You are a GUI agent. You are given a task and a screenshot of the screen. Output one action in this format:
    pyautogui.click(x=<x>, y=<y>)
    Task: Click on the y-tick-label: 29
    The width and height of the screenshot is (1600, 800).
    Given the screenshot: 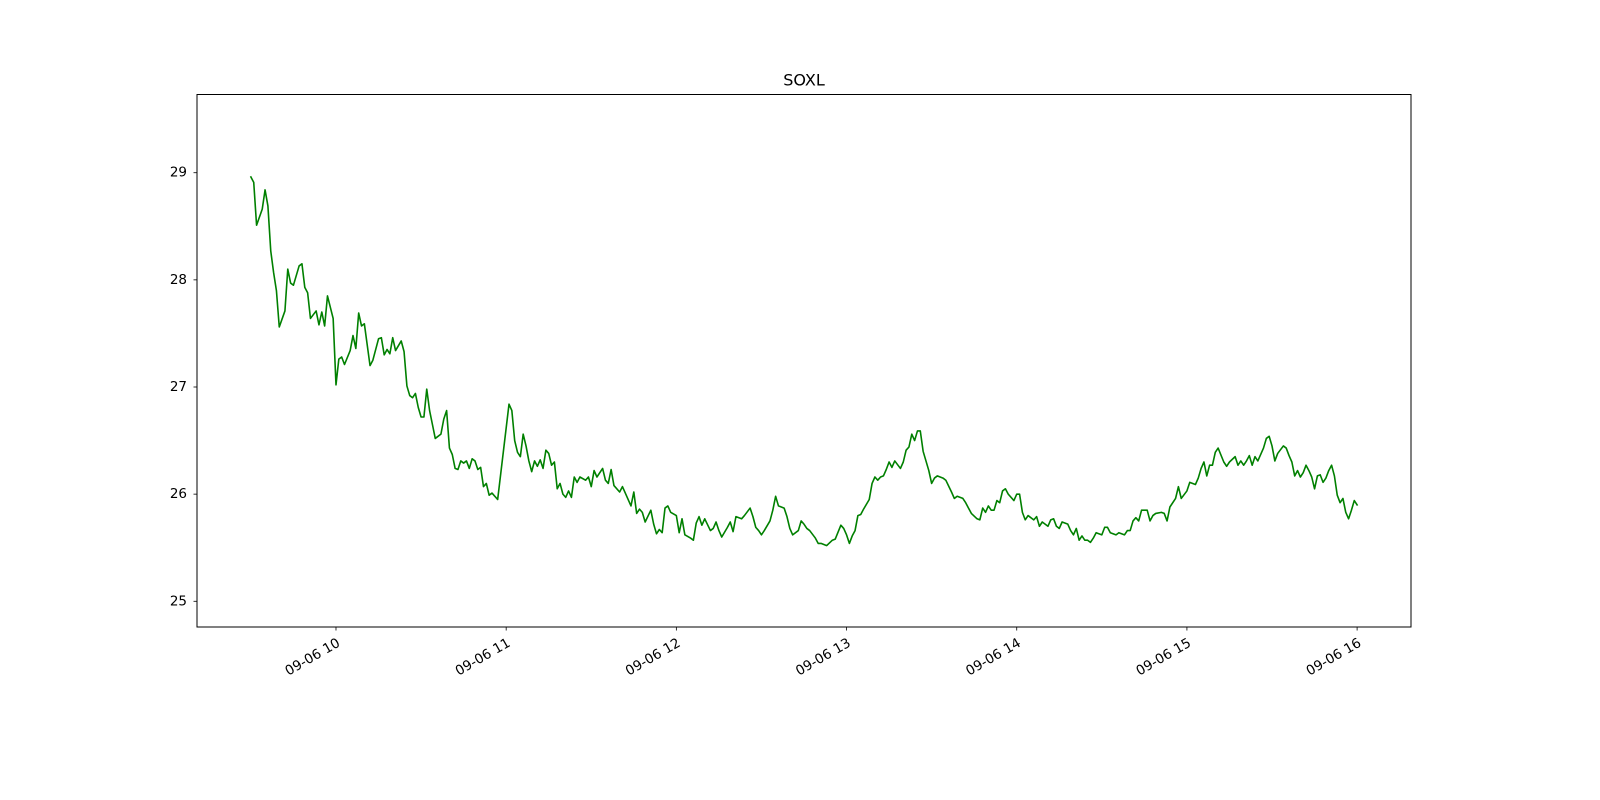 What is the action you would take?
    pyautogui.click(x=178, y=173)
    